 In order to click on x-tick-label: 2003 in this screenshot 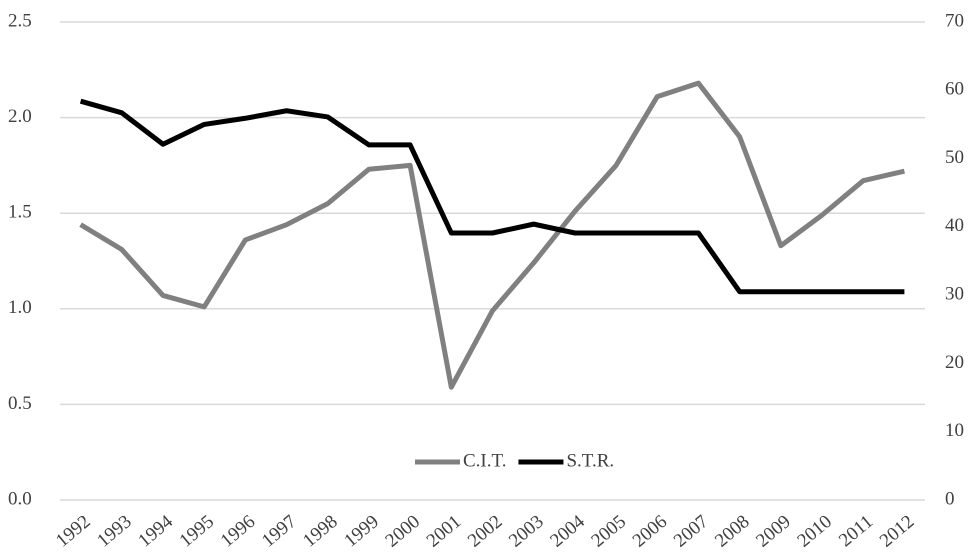, I will do `click(526, 531)`.